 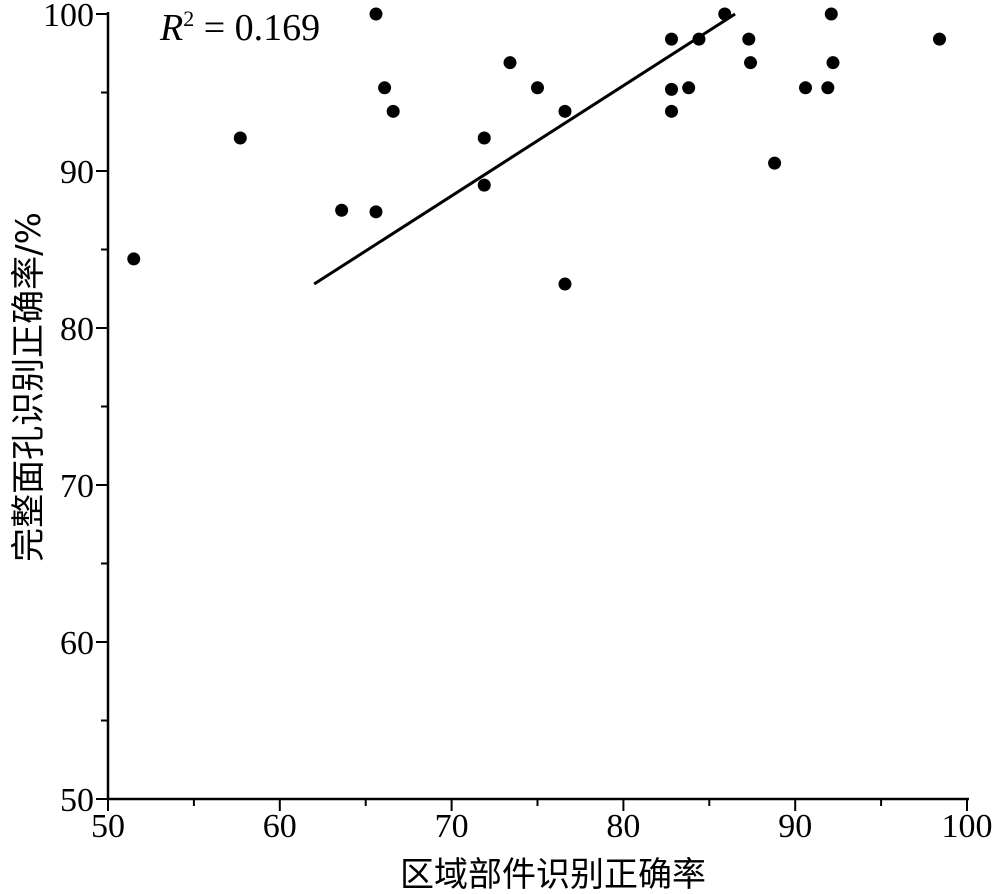 I want to click on x-tick-label: 60, so click(x=280, y=826).